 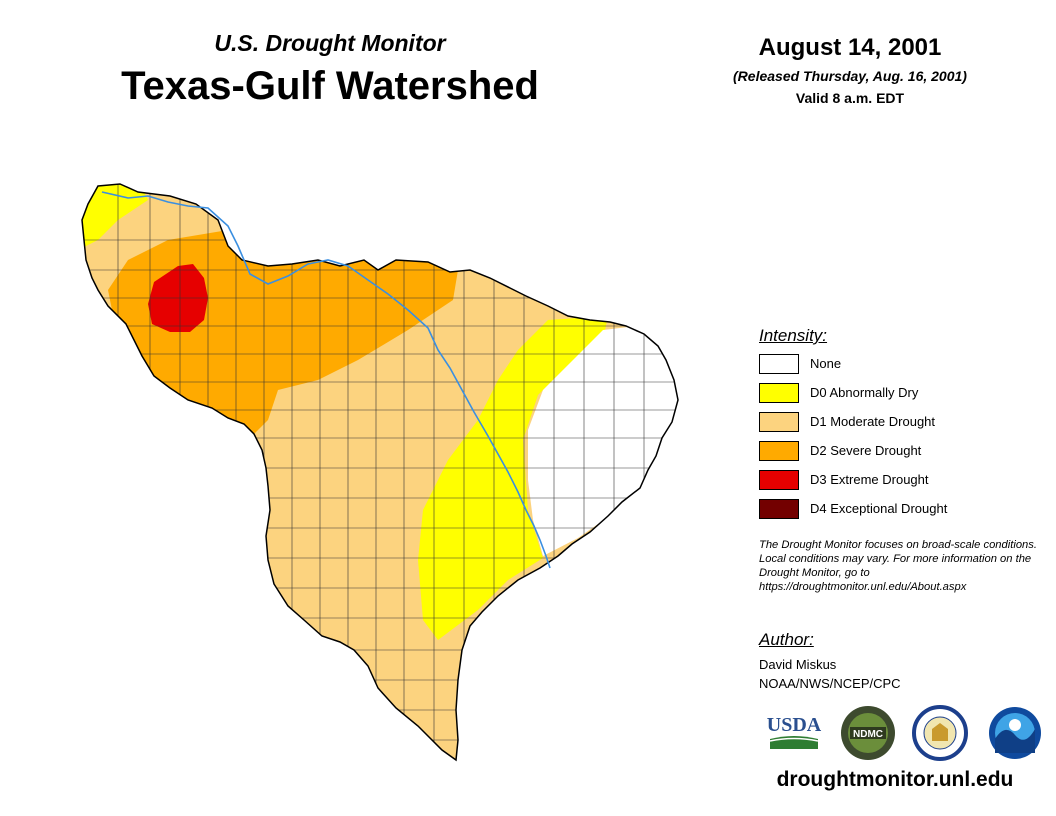 What do you see at coordinates (830, 683) in the screenshot?
I see `author-org: NOAA/NWS/NCEP/CPC` at bounding box center [830, 683].